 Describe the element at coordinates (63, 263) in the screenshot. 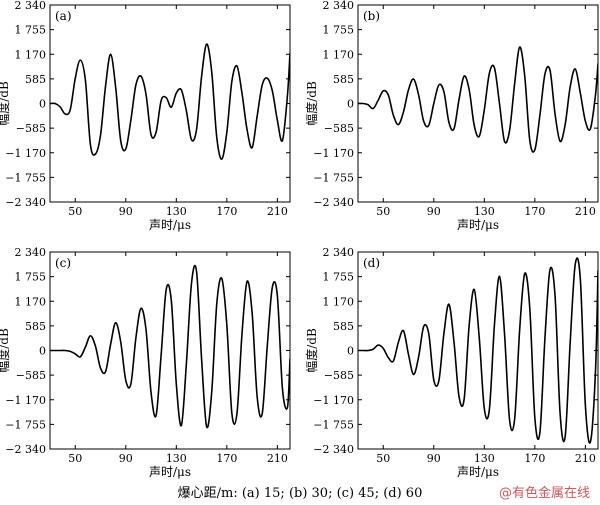

I see `panel-label-c: (c)` at that location.